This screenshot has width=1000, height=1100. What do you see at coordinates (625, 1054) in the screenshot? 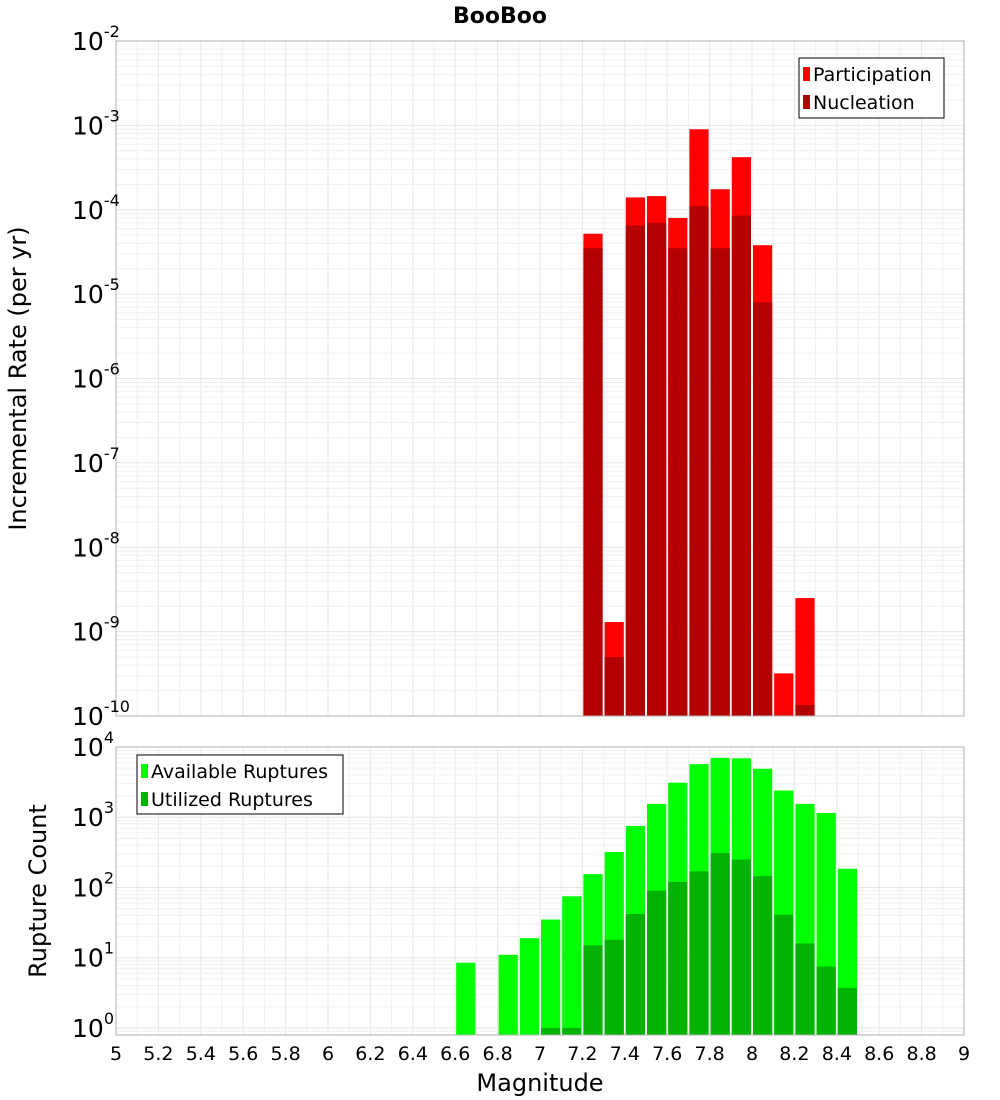
I see `x-tick-label: 7.4` at bounding box center [625, 1054].